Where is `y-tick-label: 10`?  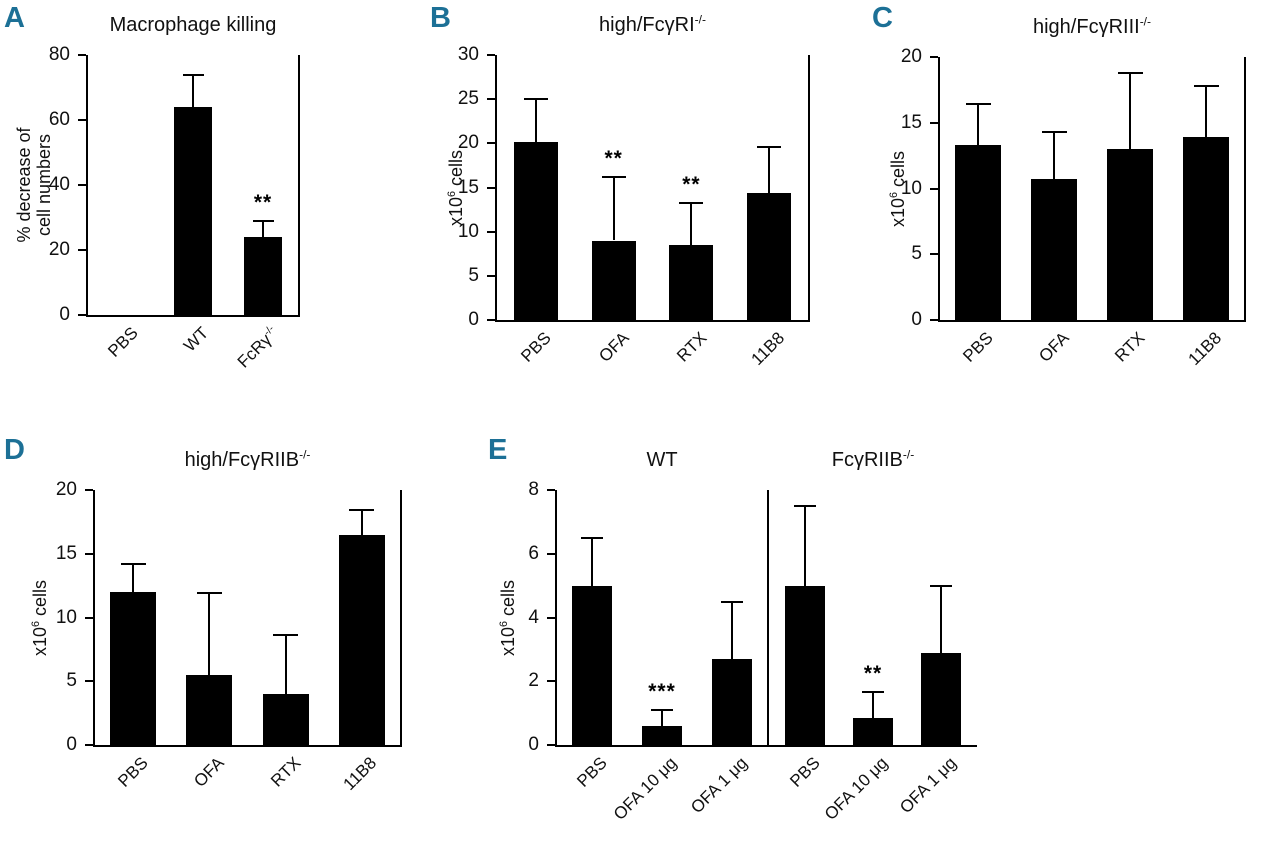
y-tick-label: 10 is located at coordinates (66, 617).